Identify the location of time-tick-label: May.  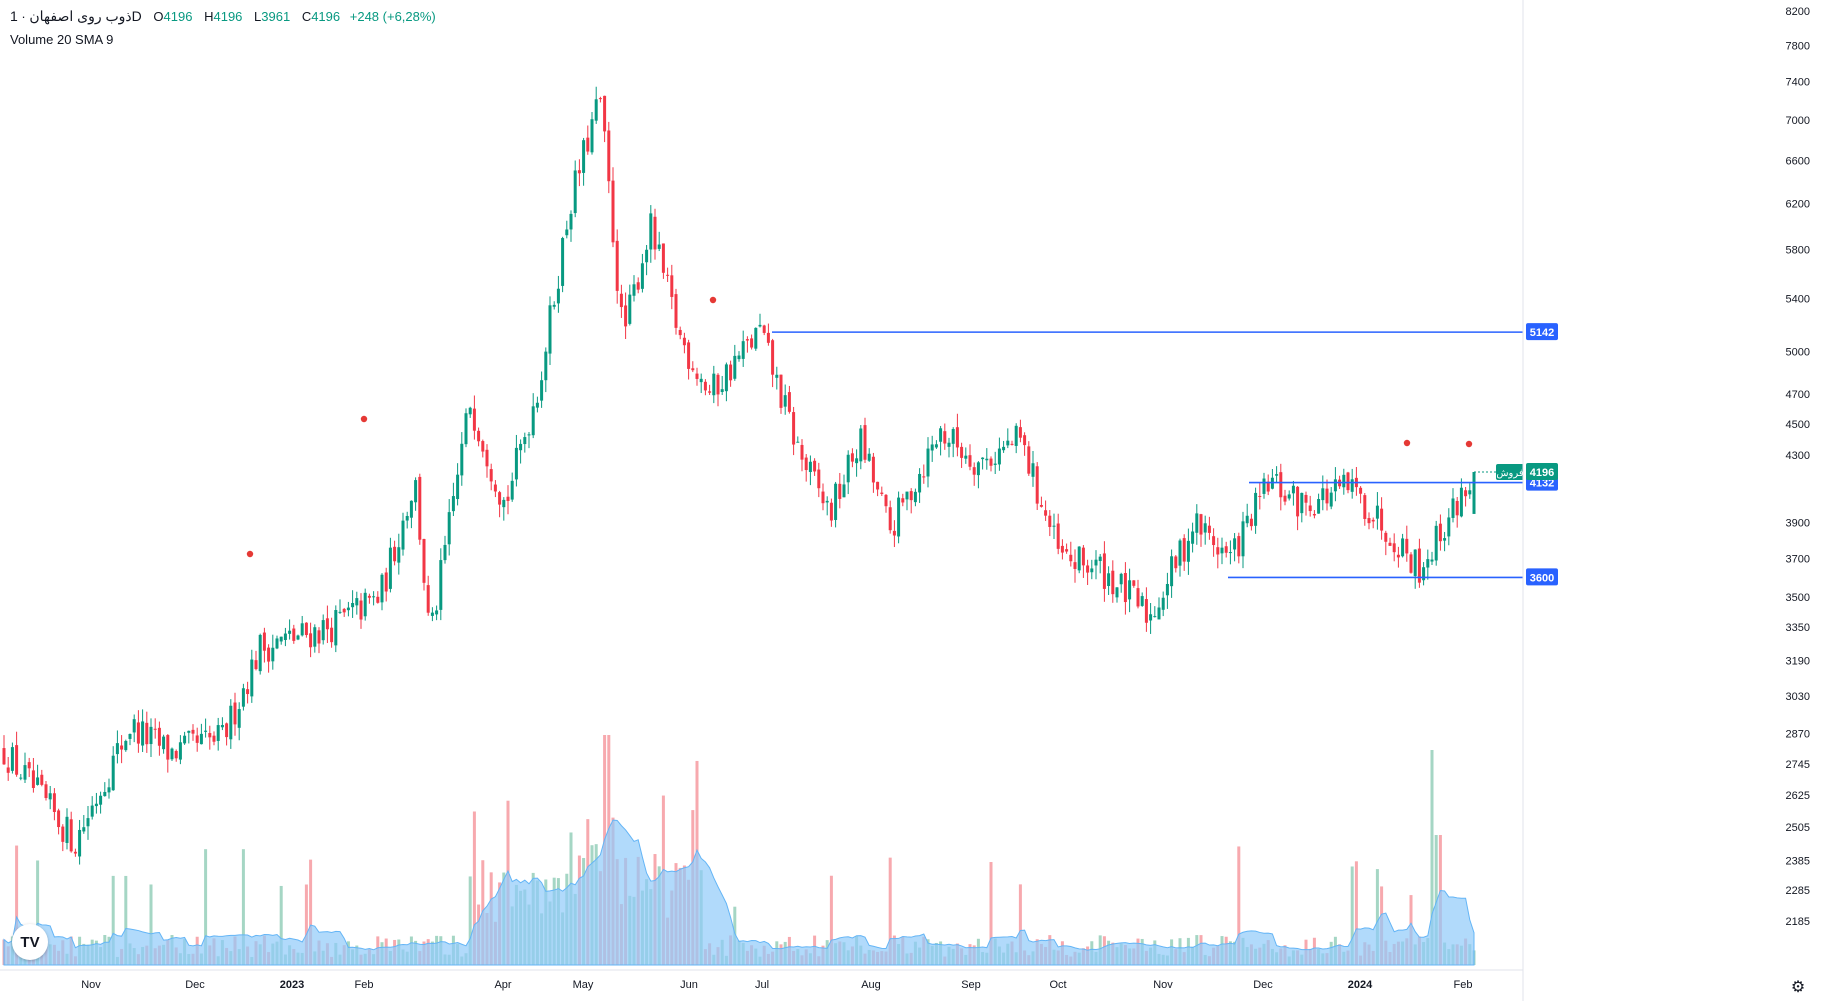
(583, 985).